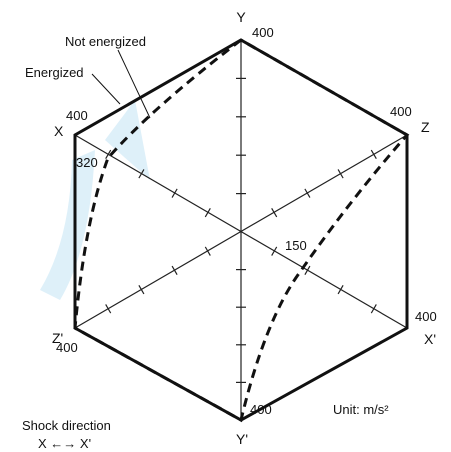  What do you see at coordinates (296, 245) in the screenshot?
I see `value-label: 150` at bounding box center [296, 245].